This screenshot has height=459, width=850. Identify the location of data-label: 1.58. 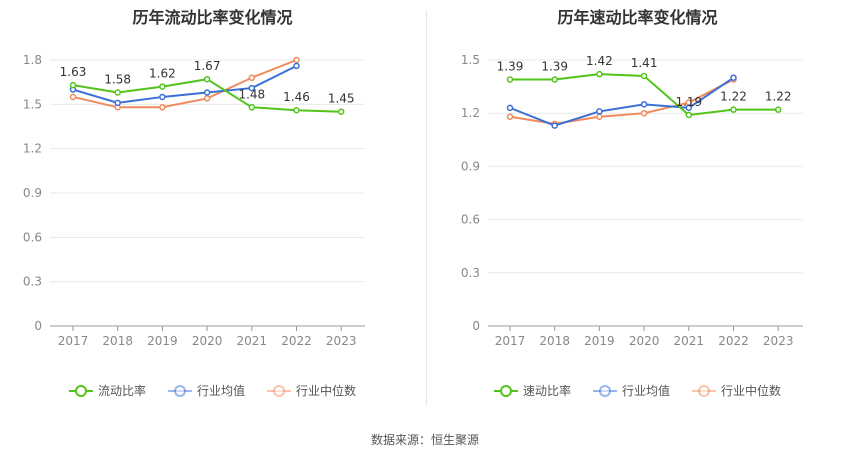
(117, 80).